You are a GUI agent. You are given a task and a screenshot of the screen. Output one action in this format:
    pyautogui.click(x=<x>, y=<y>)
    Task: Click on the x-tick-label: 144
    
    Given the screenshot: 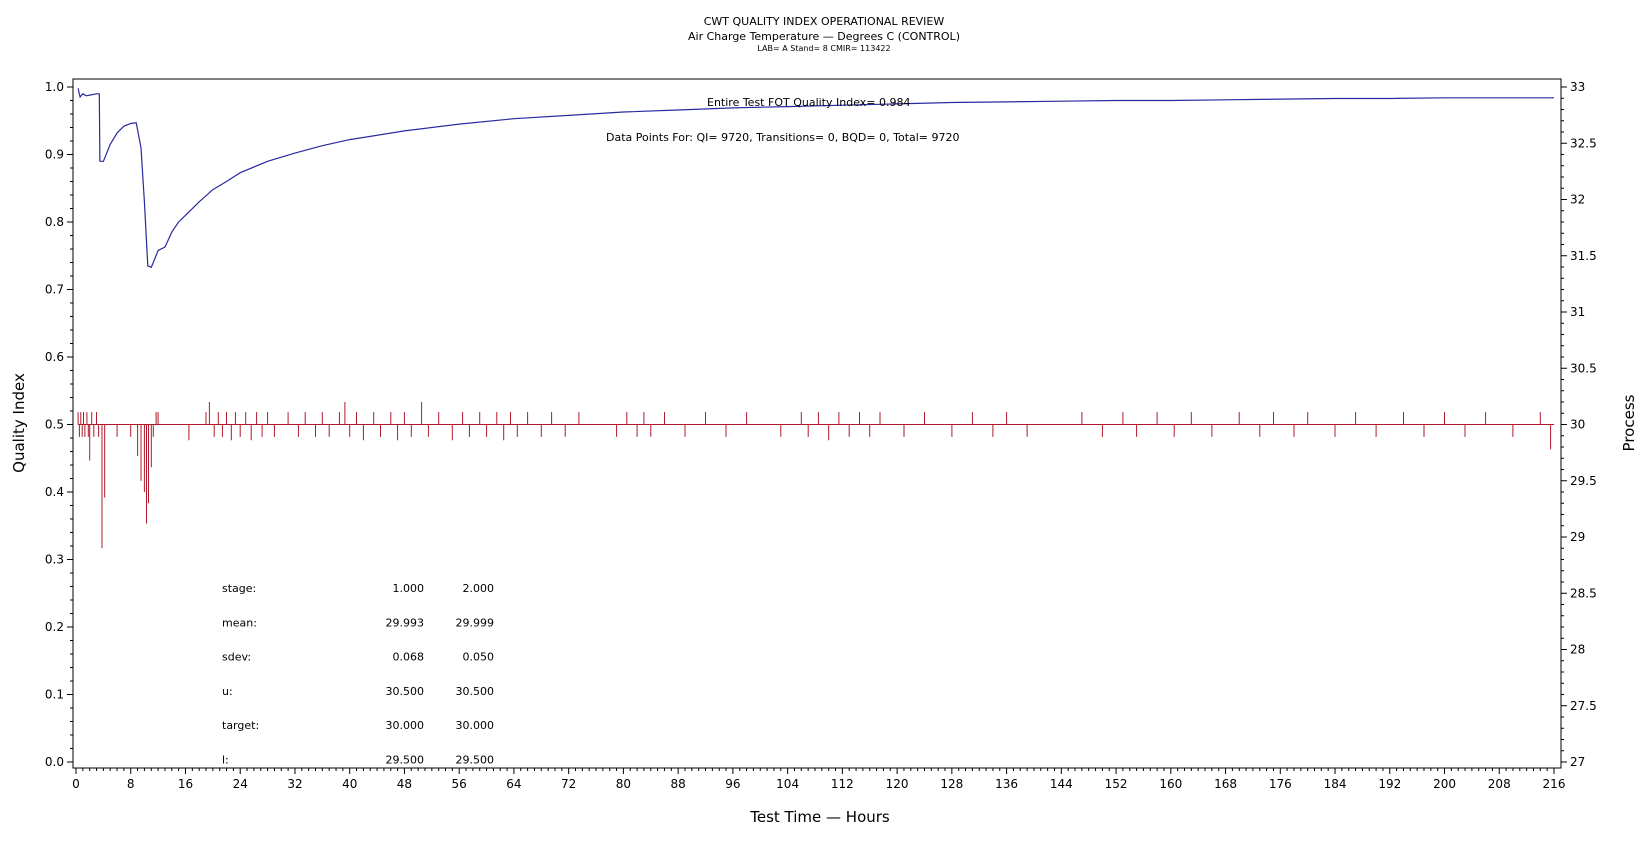 What is the action you would take?
    pyautogui.click(x=1061, y=784)
    